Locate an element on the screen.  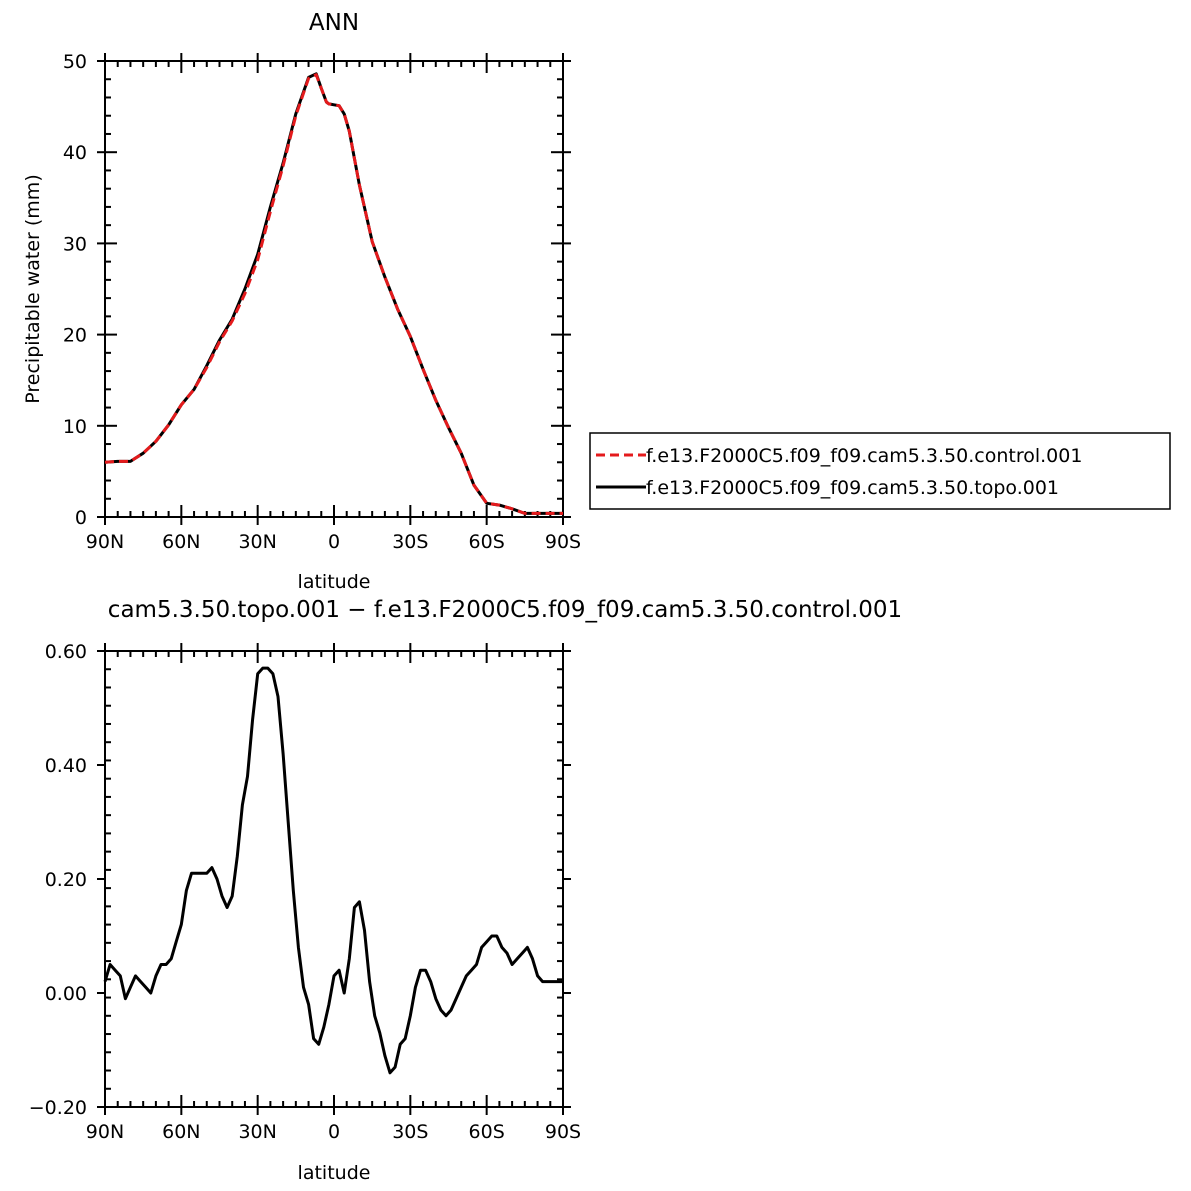
legend-box is located at coordinates (880, 471).